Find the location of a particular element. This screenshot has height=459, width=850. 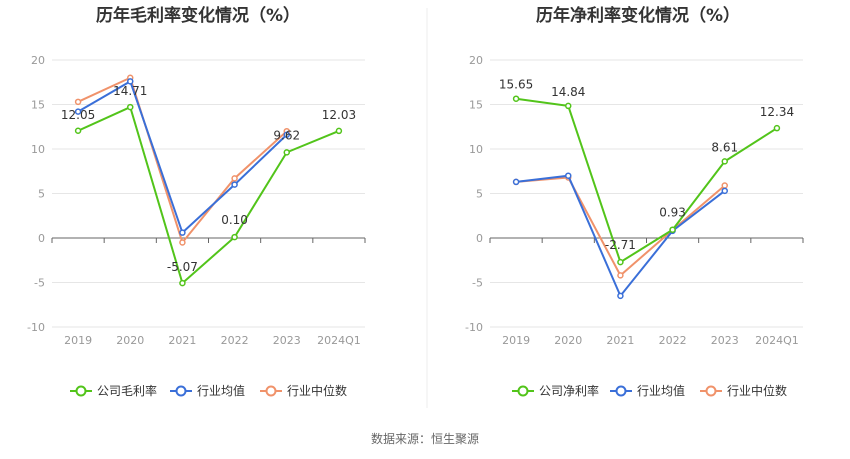

chart-title: 历年净利率变化情况（%） is located at coordinates (638, 15).